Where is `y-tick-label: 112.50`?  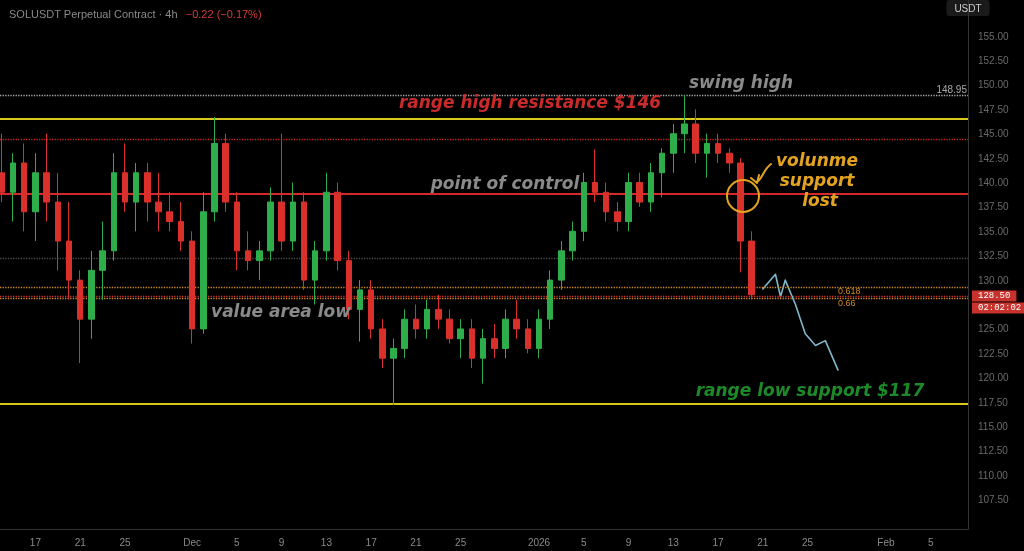
y-tick-label: 112.50 is located at coordinates (993, 451).